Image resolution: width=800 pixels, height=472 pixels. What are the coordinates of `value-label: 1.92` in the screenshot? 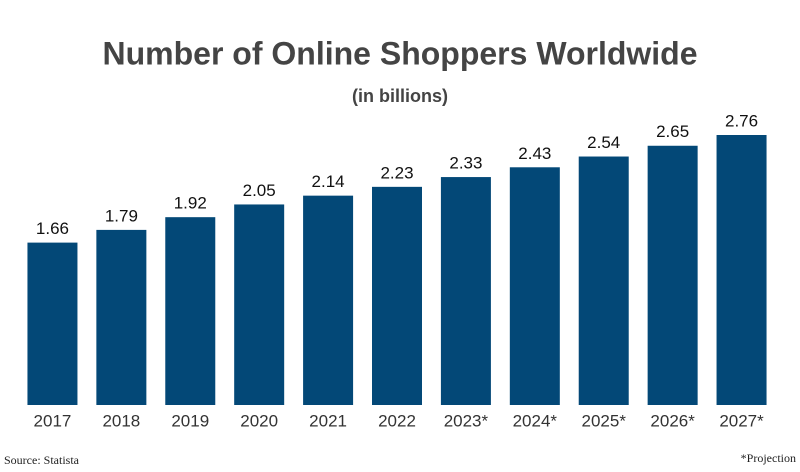 It's located at (190, 203).